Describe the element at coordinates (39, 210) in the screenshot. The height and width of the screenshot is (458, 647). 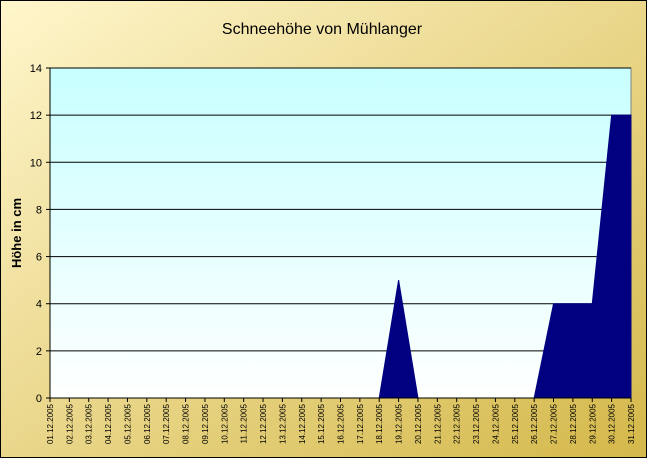
I see `y-tick-label: 8` at that location.